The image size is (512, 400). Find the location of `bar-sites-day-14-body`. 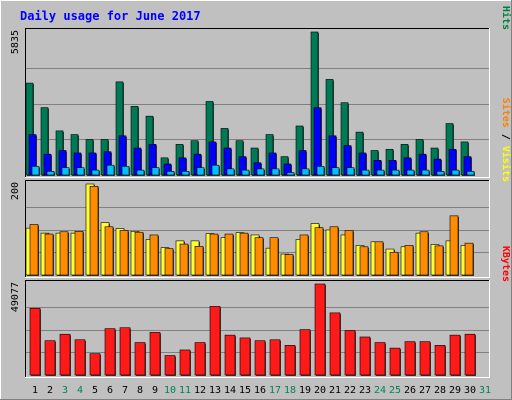

bar-sites-day-14-body is located at coordinates (229, 254).